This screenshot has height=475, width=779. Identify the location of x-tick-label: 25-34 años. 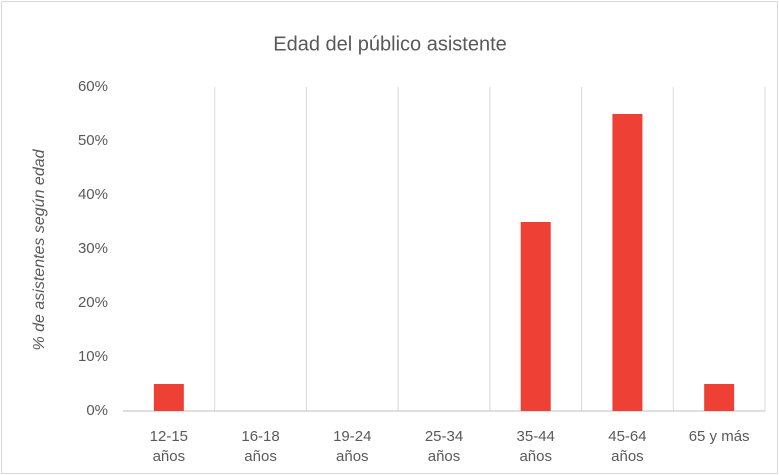
(444, 446).